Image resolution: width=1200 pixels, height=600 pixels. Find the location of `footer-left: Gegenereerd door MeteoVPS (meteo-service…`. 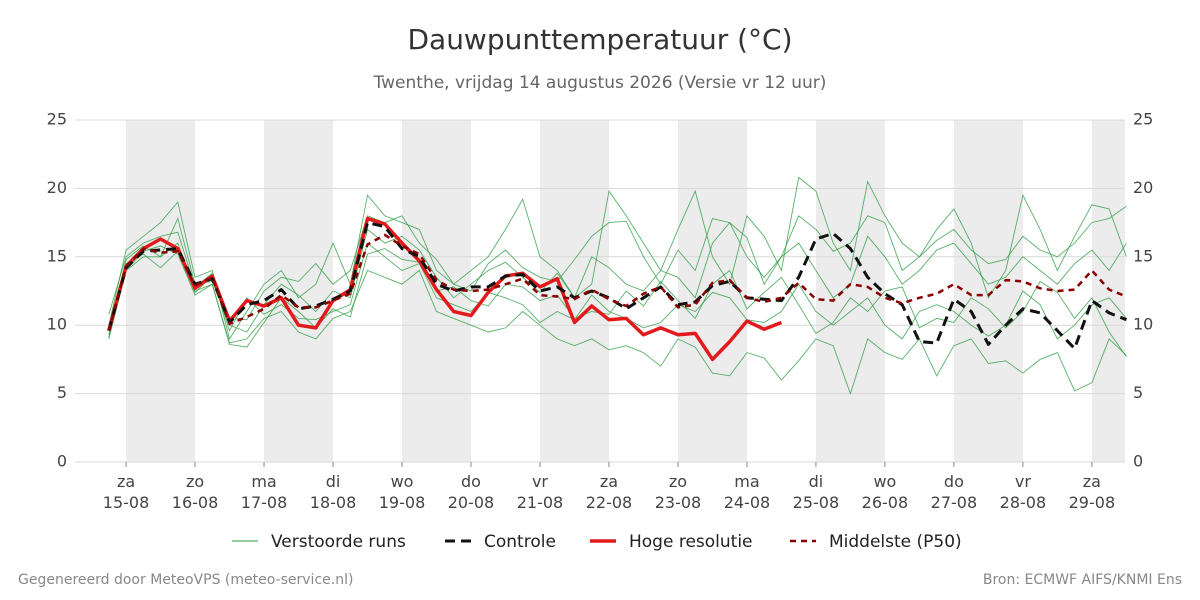

footer-left: Gegenereerd door MeteoVPS (meteo-service… is located at coordinates (185, 580).